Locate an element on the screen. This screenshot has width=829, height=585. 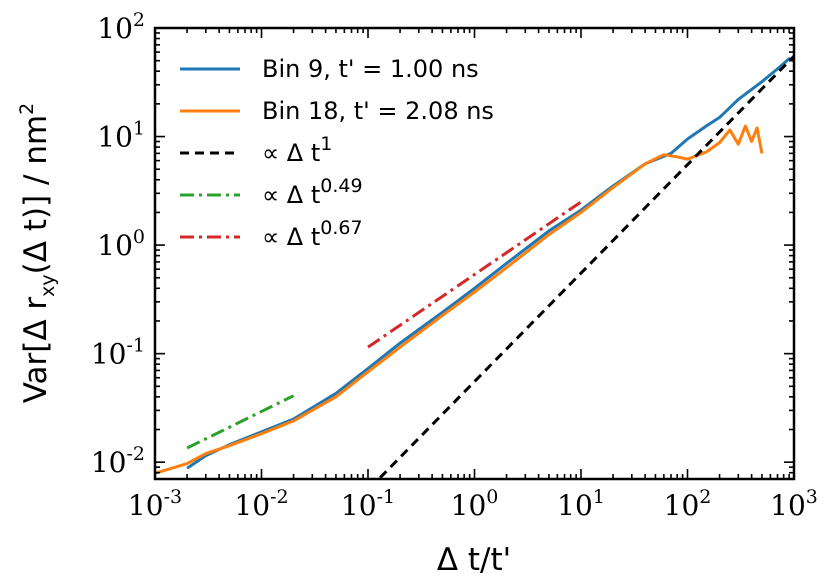
x-tick-label: 10⁻¹ is located at coordinates (368, 504).